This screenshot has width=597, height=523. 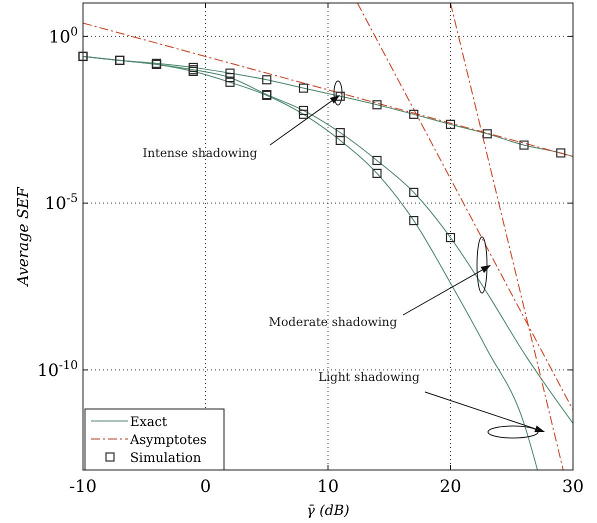 What do you see at coordinates (23, 237) in the screenshot?
I see `y-axis-title: Average SEF` at bounding box center [23, 237].